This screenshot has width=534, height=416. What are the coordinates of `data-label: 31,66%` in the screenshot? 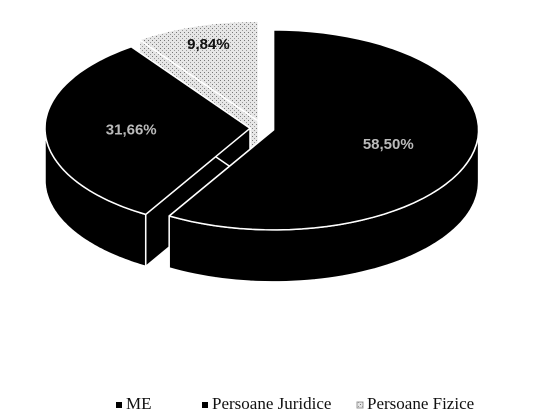 It's located at (131, 130).